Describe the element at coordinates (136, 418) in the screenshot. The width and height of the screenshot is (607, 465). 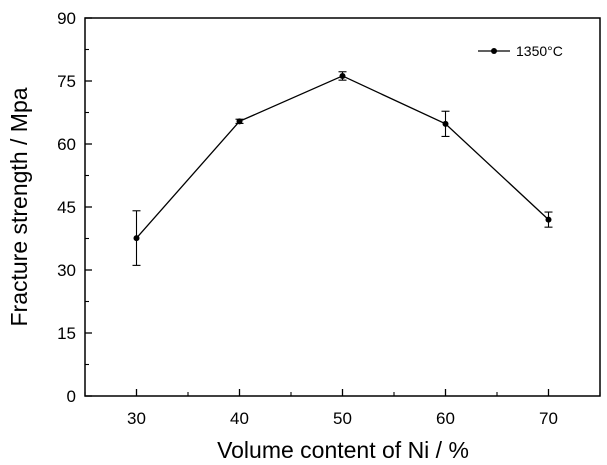
I see `x-tick-label: 30` at that location.